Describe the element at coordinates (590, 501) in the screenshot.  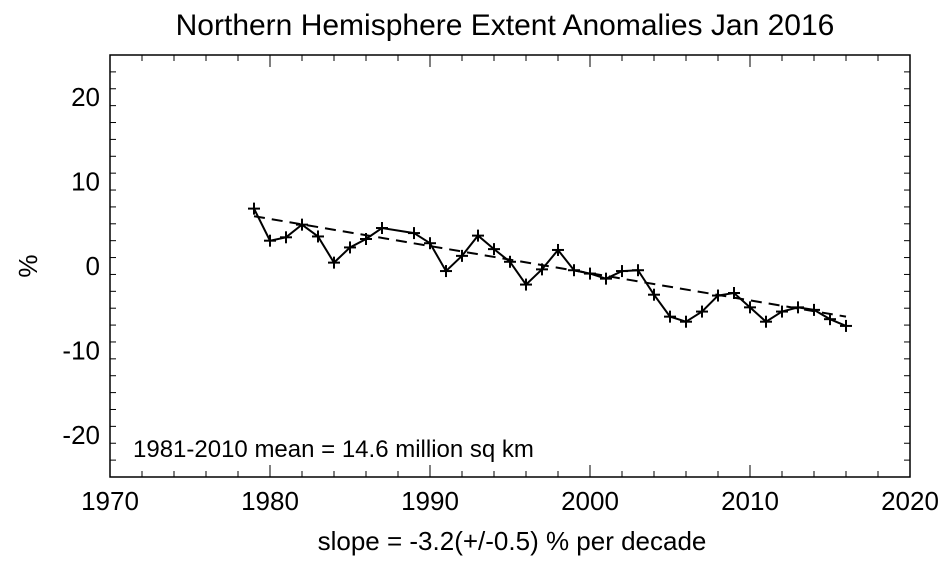
I see `x-tick-label: 2000` at that location.